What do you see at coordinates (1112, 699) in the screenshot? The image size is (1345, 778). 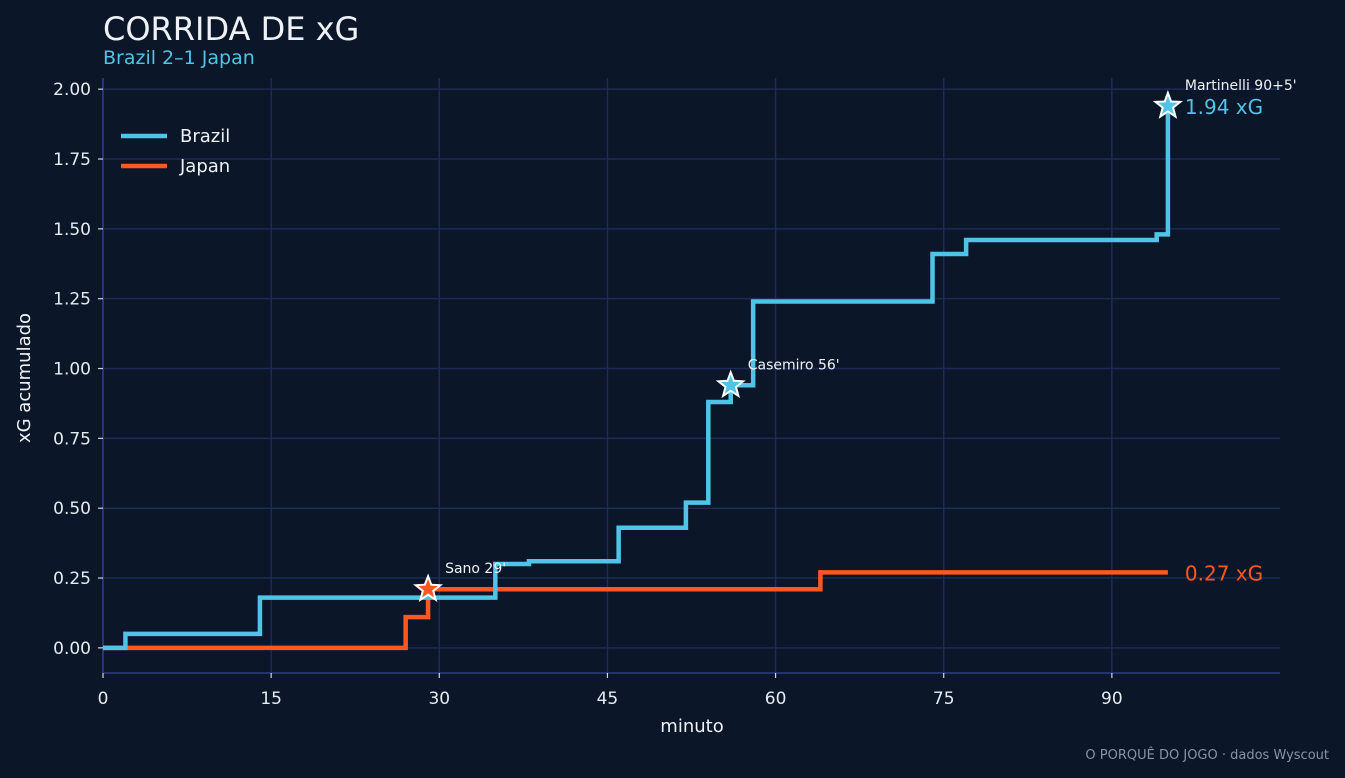 I see `x-tick-label: 90` at bounding box center [1112, 699].